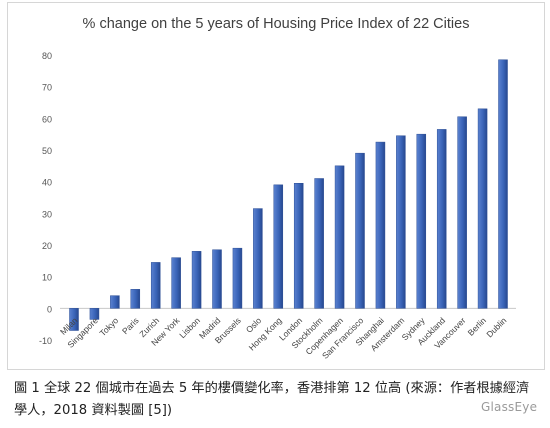 This screenshot has height=428, width=550. Describe the element at coordinates (47, 88) in the screenshot. I see `y-tick-label: 70` at that location.